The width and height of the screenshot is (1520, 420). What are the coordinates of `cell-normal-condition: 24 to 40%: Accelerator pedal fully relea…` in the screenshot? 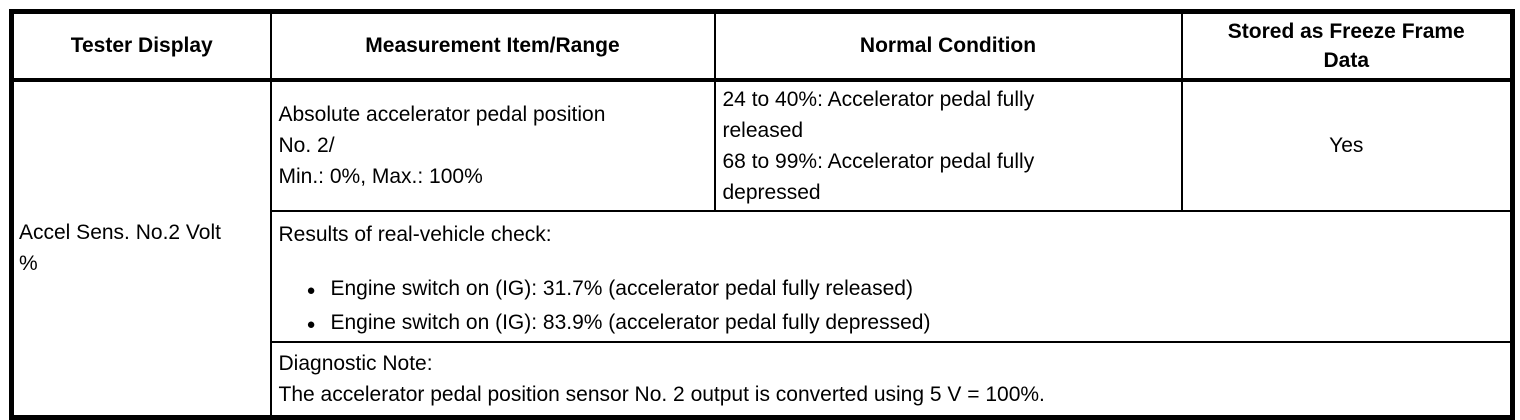 It's located at (948, 145).